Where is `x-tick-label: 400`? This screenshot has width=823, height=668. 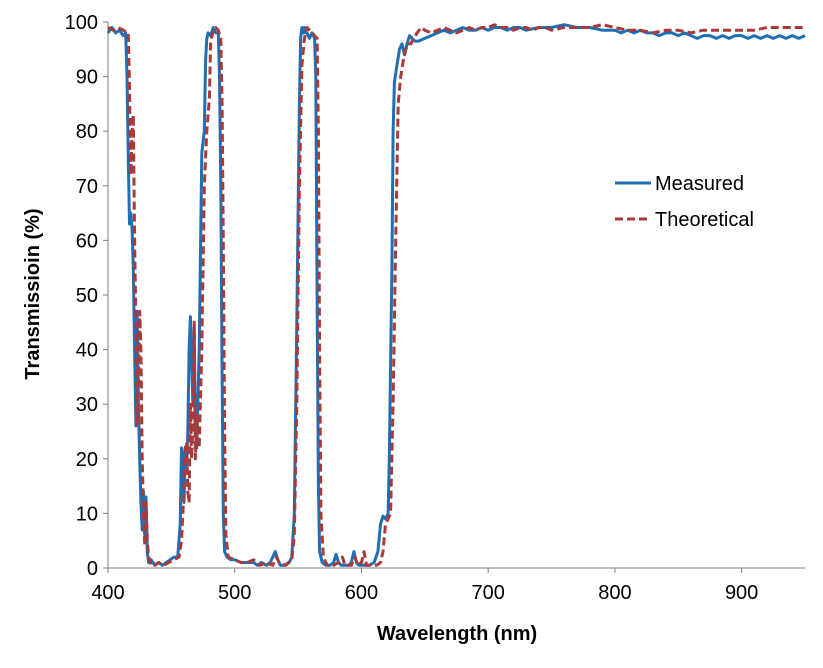
x-tick-label: 400 is located at coordinates (107, 593).